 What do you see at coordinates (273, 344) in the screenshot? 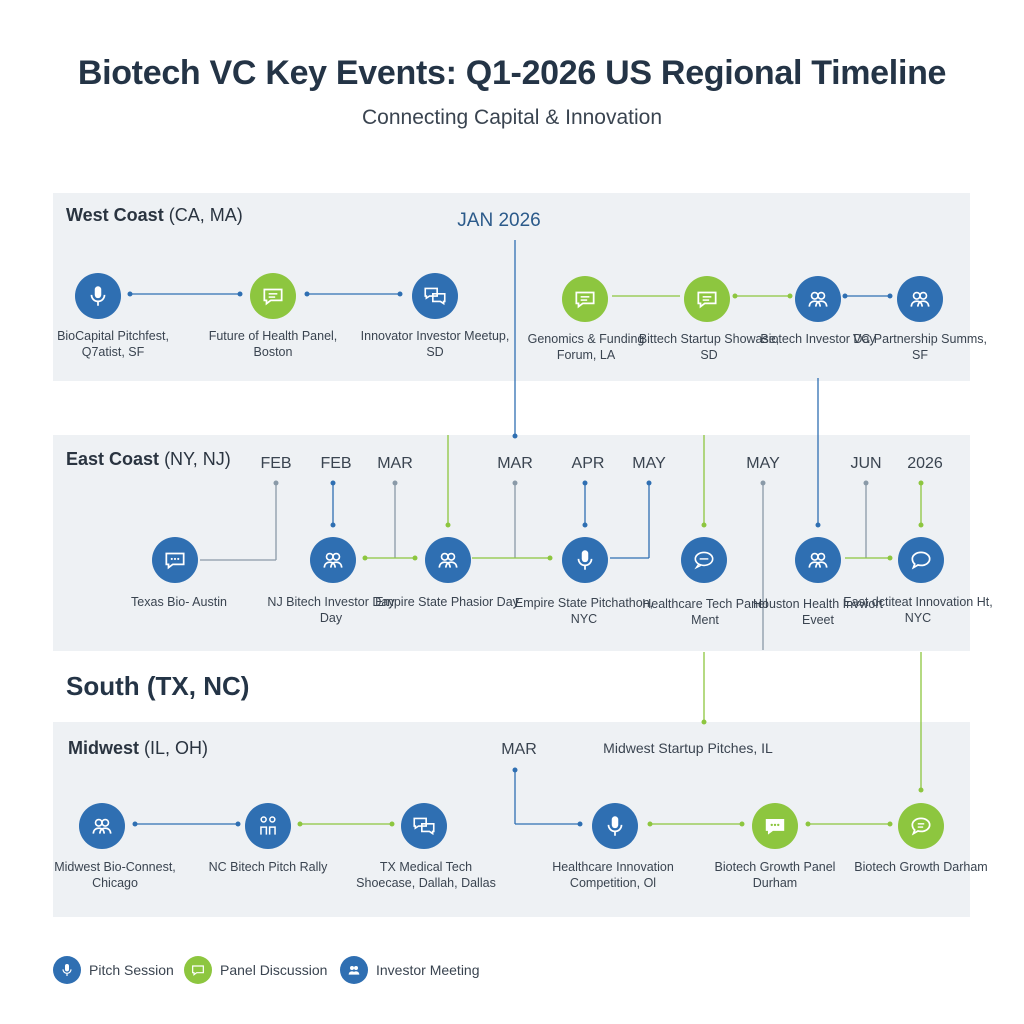
I see `event-label: Future of Health Panel, Boston` at bounding box center [273, 344].